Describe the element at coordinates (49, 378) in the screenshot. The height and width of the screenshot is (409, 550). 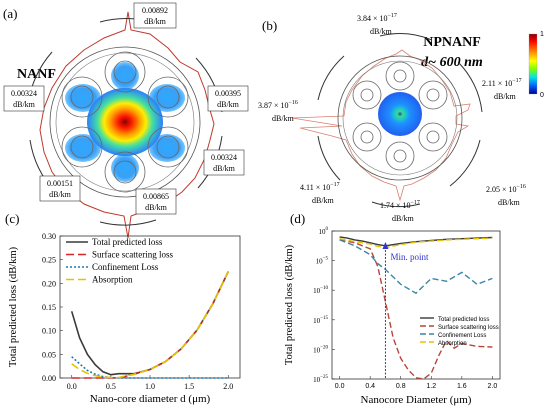
I see `y-tick-label: 0.00` at that location.